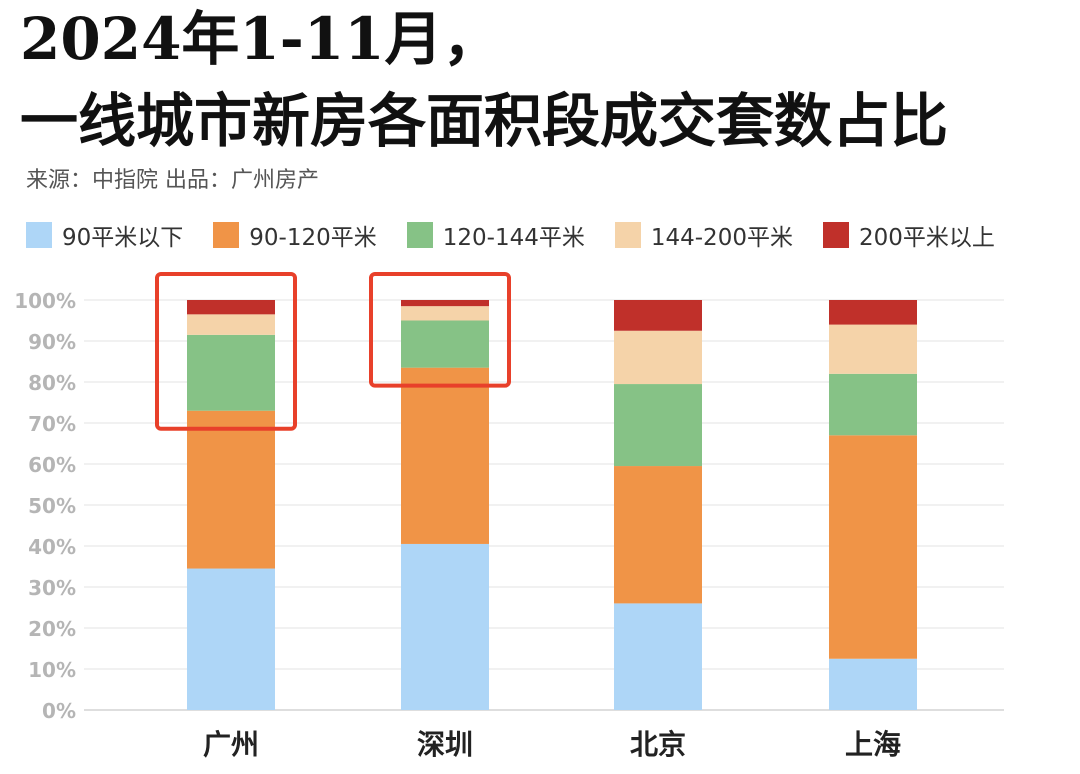 This screenshot has height=774, width=1080. I want to click on legend-label: 90平米以下, so click(123, 238).